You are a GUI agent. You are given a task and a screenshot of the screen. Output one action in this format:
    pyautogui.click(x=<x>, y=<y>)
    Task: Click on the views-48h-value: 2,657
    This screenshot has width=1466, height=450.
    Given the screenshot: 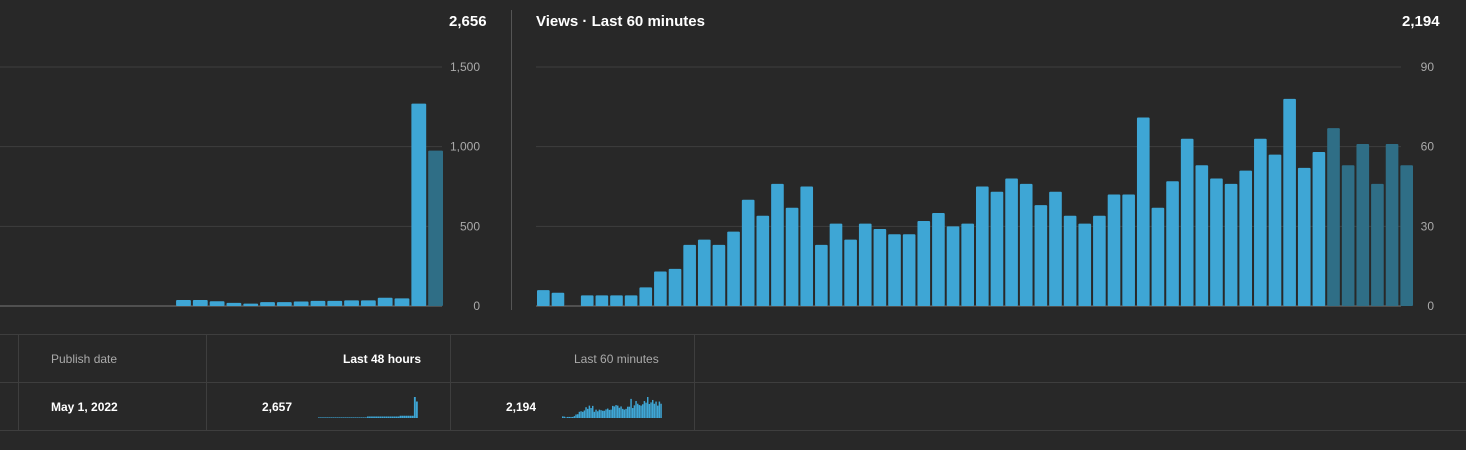 What is the action you would take?
    pyautogui.click(x=277, y=407)
    